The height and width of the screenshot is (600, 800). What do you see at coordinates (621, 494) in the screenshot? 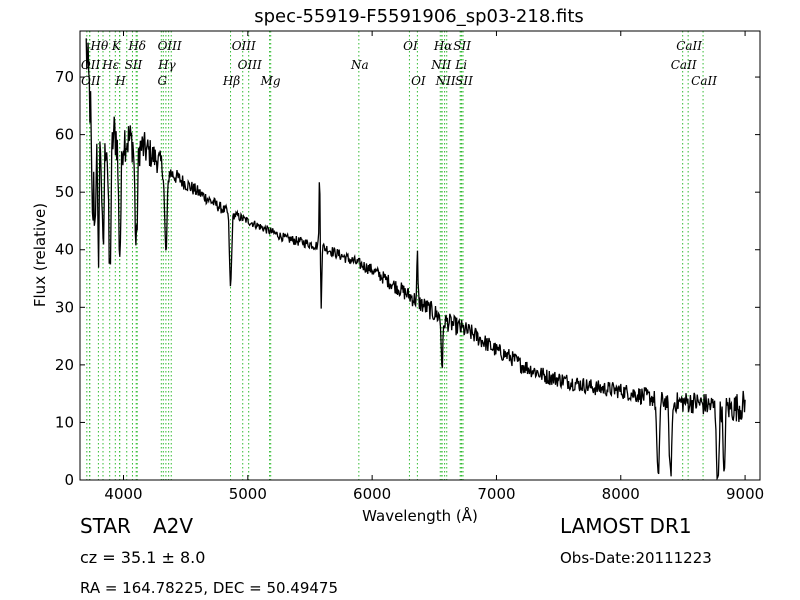
I see `x-tick-label: 8000` at bounding box center [621, 494].